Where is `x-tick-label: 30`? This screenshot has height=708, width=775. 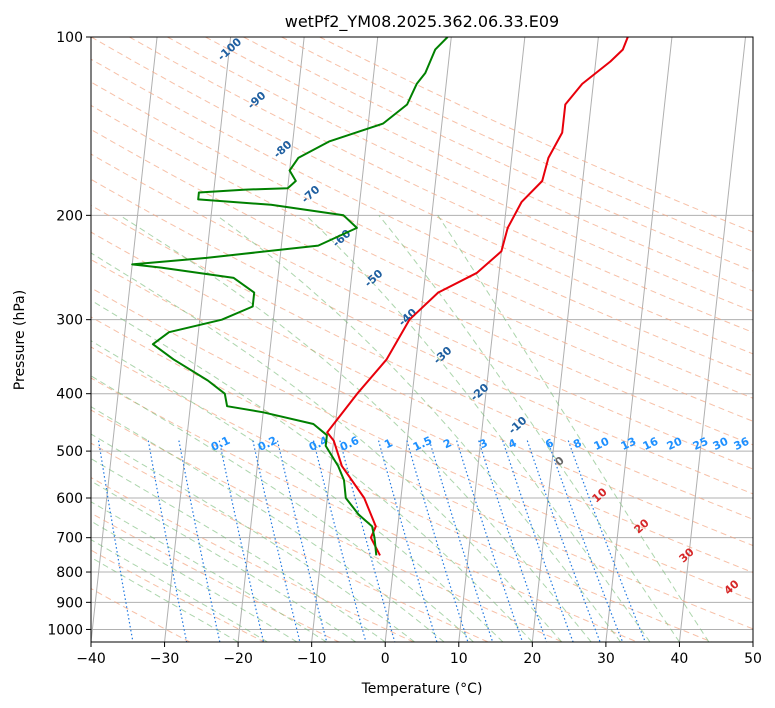
x-tick-label: 30 is located at coordinates (606, 659).